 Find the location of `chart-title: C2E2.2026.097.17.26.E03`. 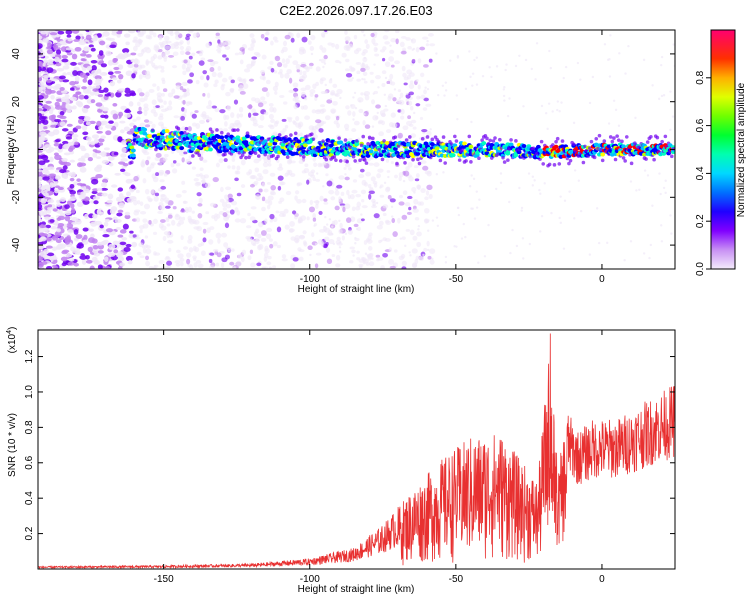

chart-title: C2E2.2026.097.17.26.E03 is located at coordinates (355, 10).